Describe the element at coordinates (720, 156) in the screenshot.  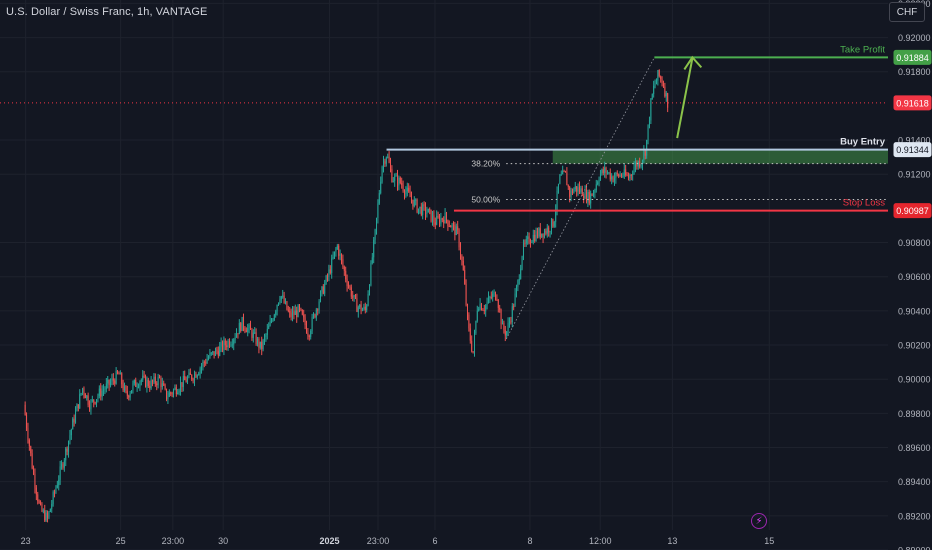
I see `entry-zone-rect` at that location.